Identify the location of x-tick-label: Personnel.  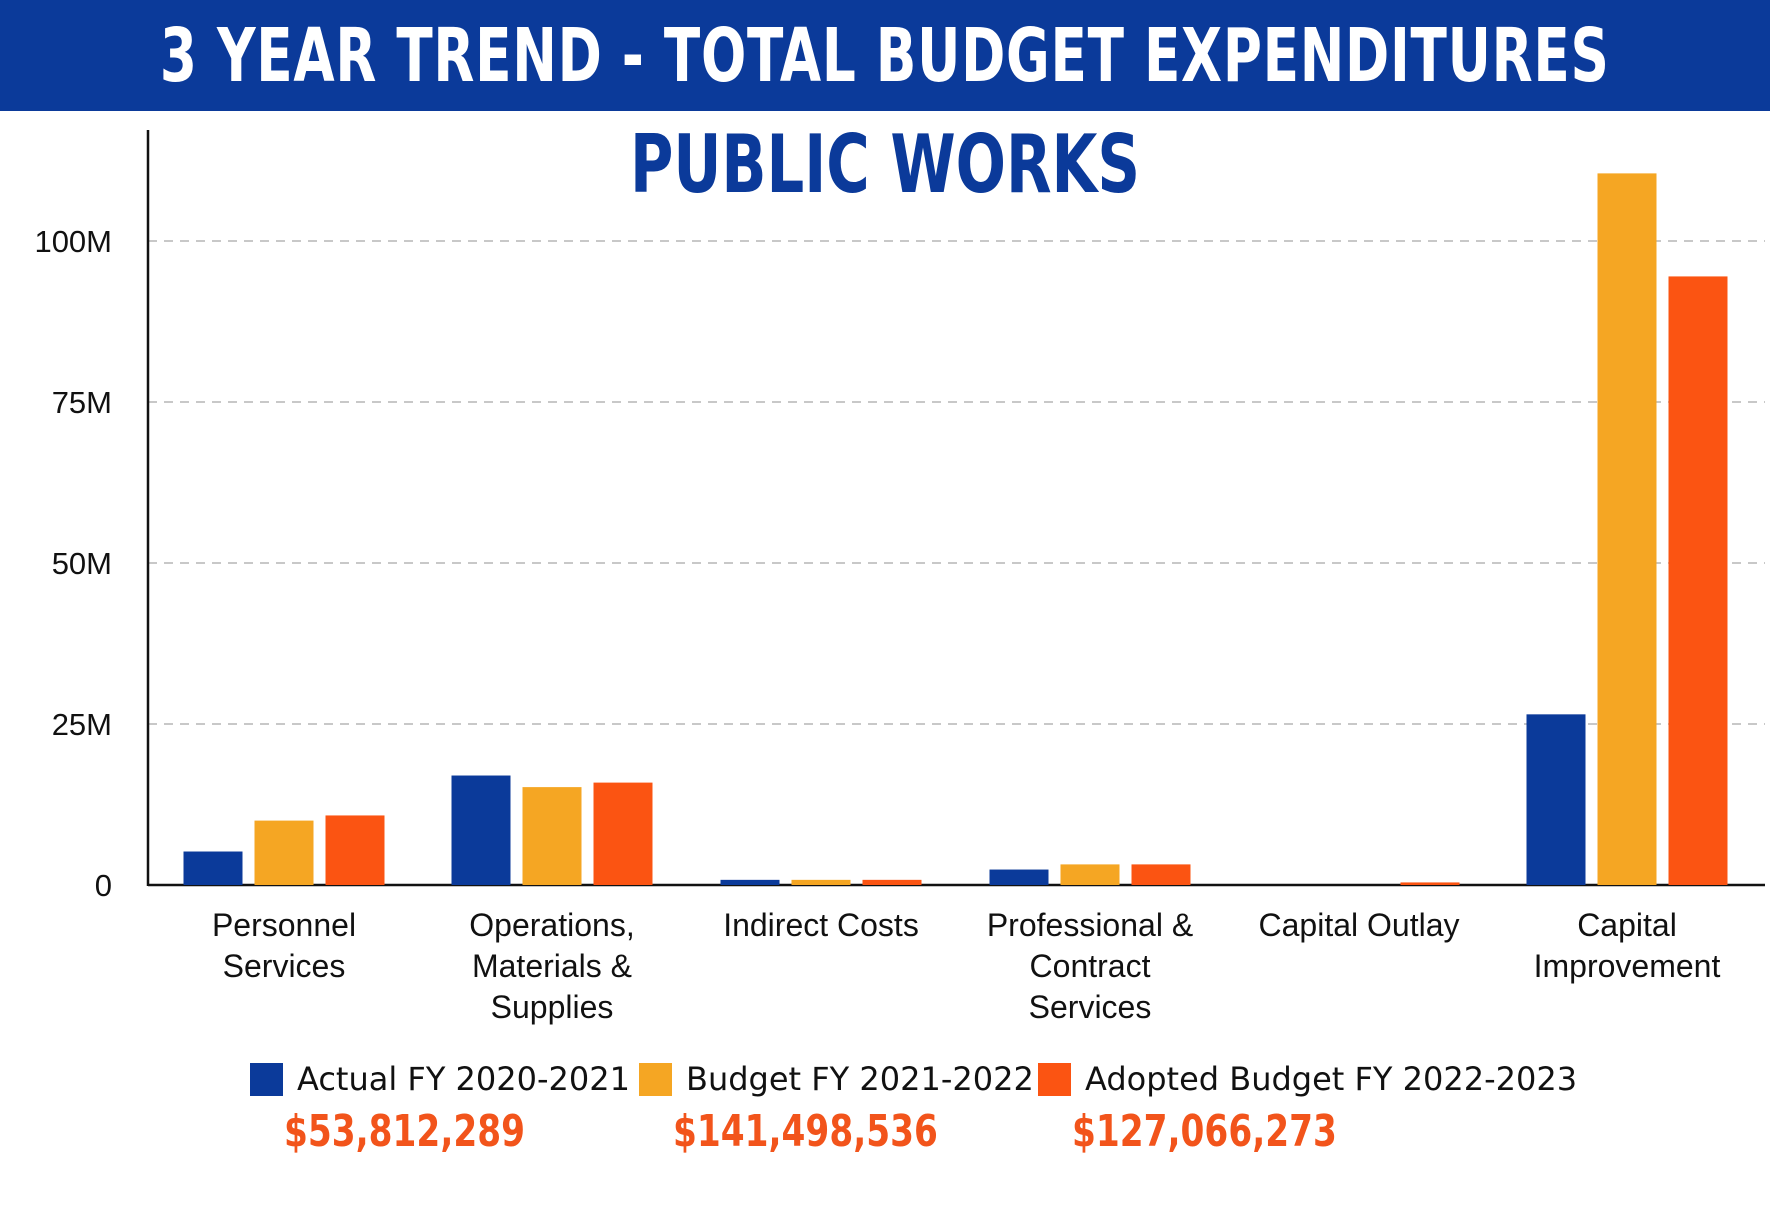
(284, 925).